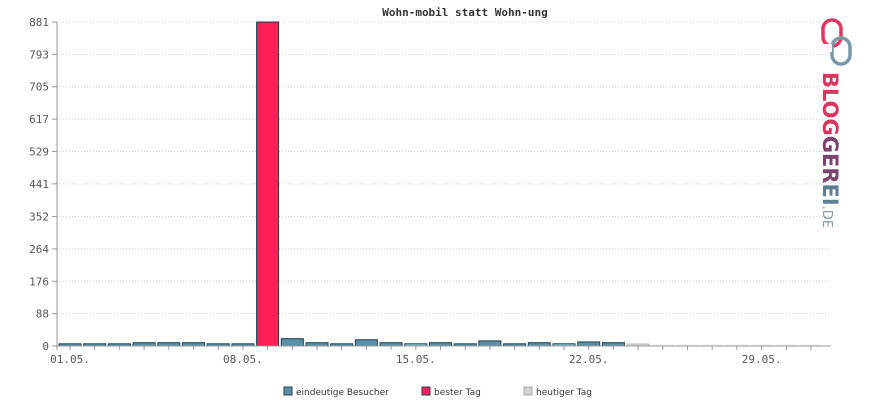 Image resolution: width=870 pixels, height=400 pixels. Describe the element at coordinates (39, 249) in the screenshot. I see `y-tick-label: 264` at that location.